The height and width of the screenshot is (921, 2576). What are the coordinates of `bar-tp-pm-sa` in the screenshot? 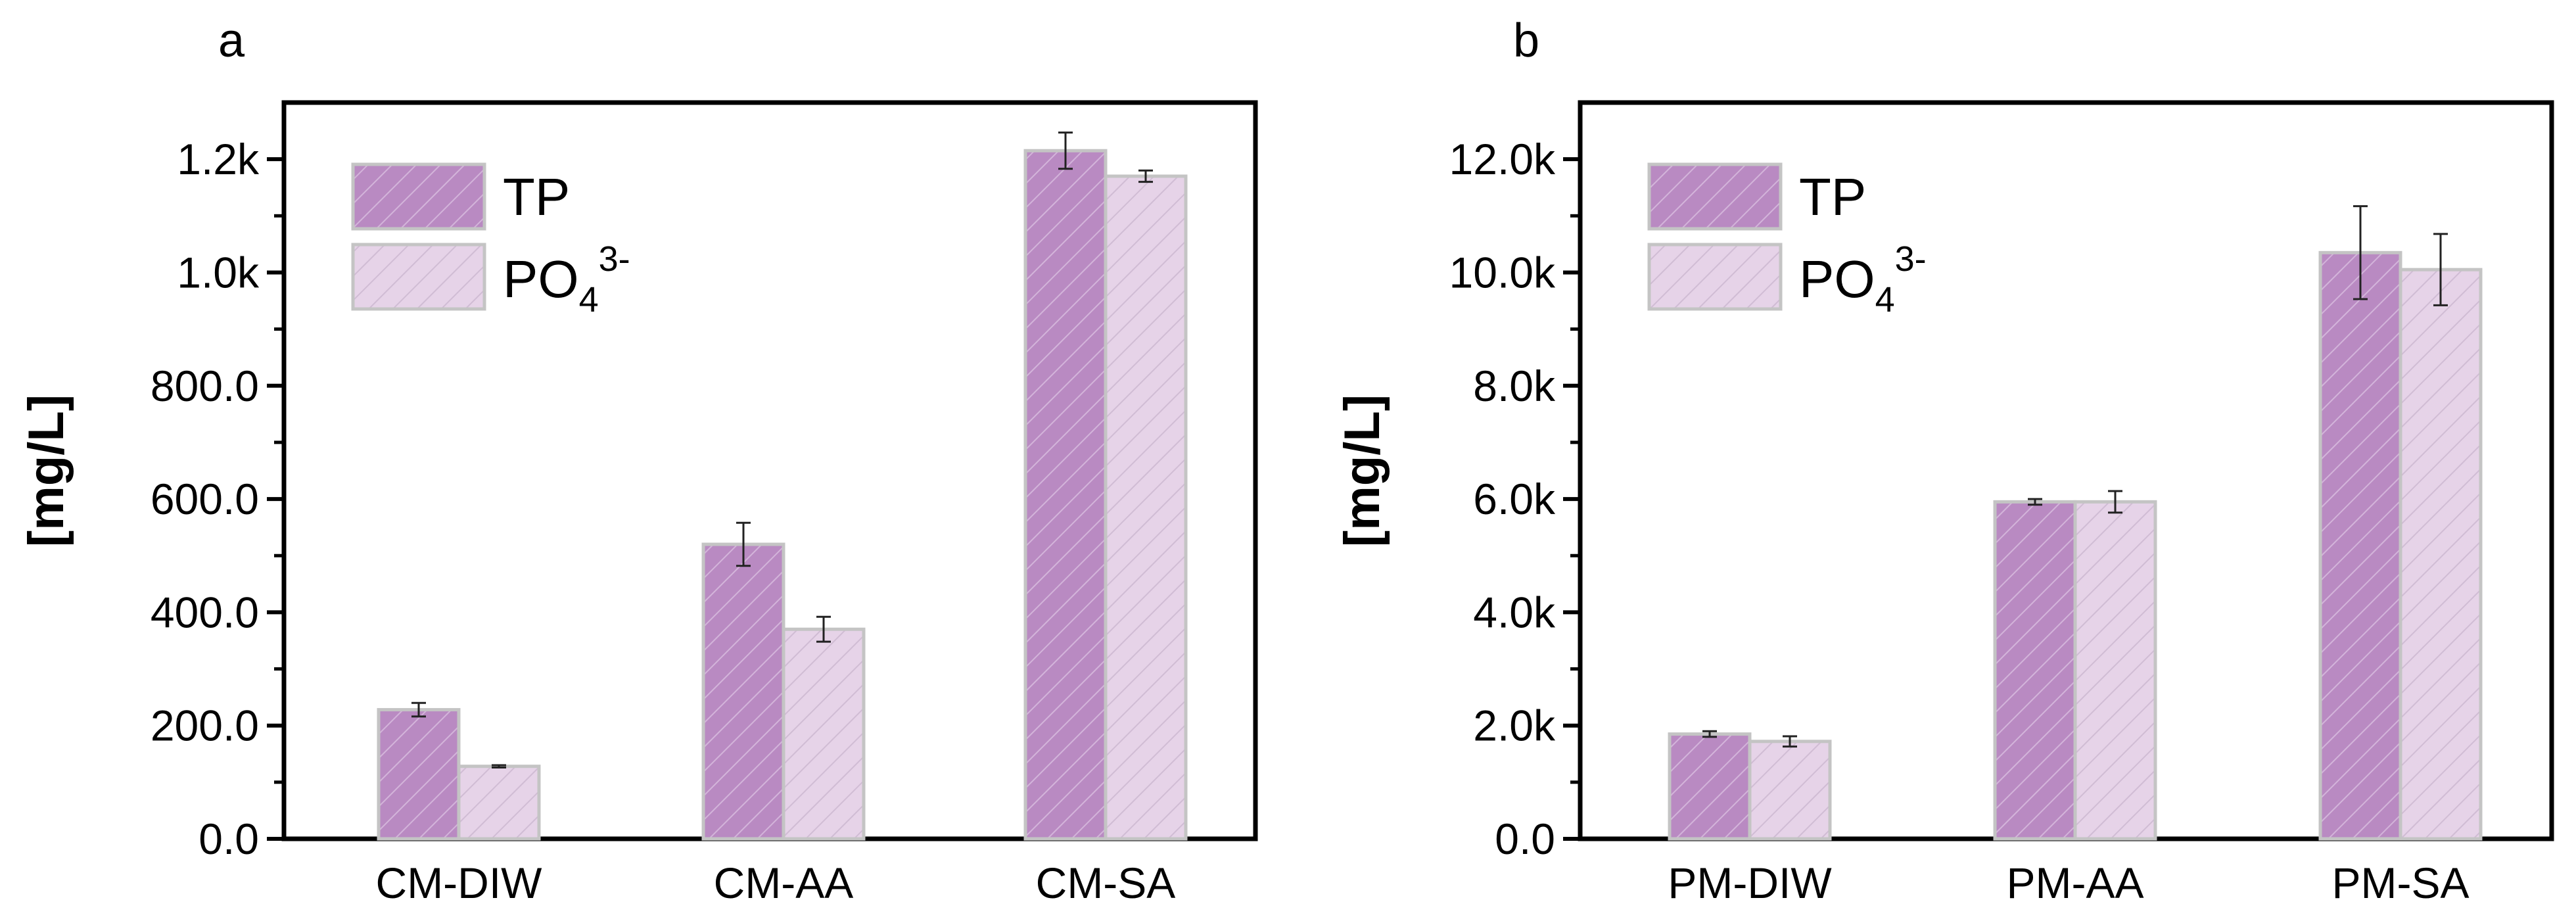 It's located at (2360, 545).